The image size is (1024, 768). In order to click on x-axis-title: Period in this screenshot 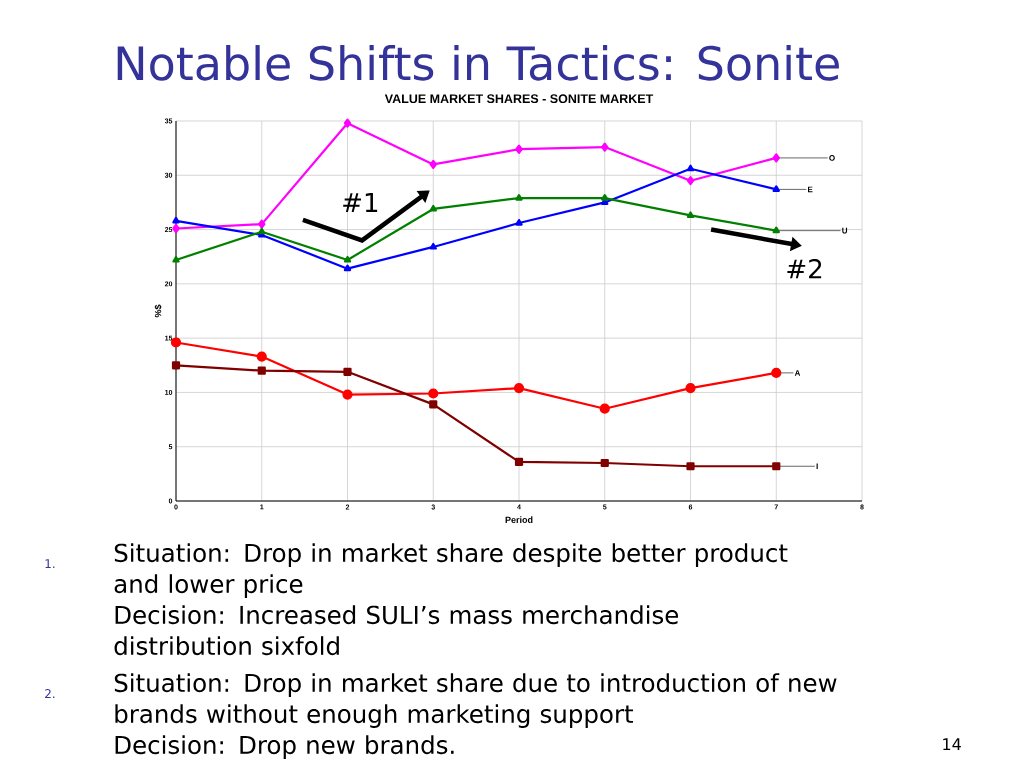, I will do `click(519, 519)`.